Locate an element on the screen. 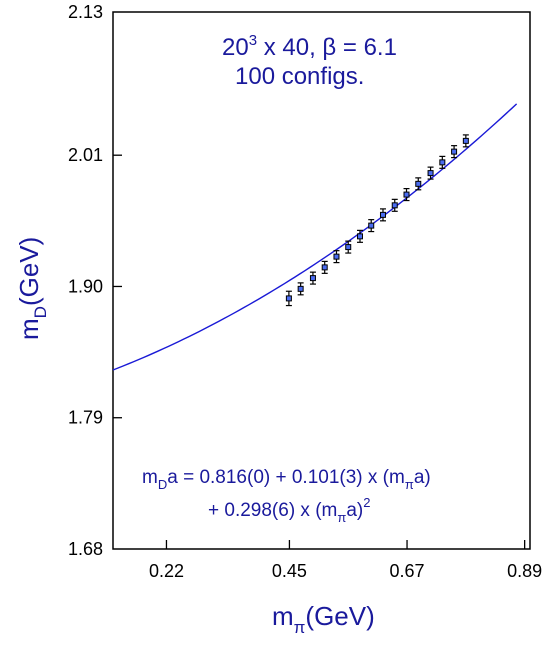  y-tick-label: 2.01 is located at coordinates (85, 155).